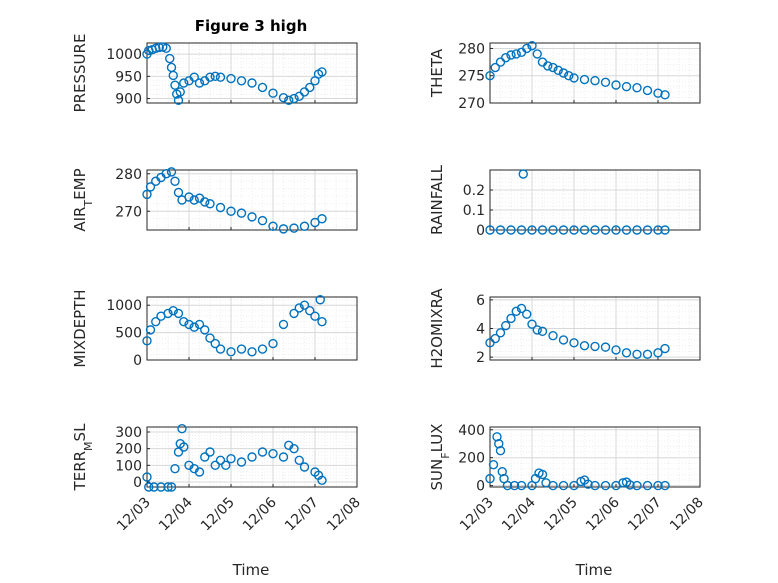 This screenshot has height=583, width=778. What do you see at coordinates (437, 199) in the screenshot?
I see `y-axis-label: RAINFALL` at bounding box center [437, 199].